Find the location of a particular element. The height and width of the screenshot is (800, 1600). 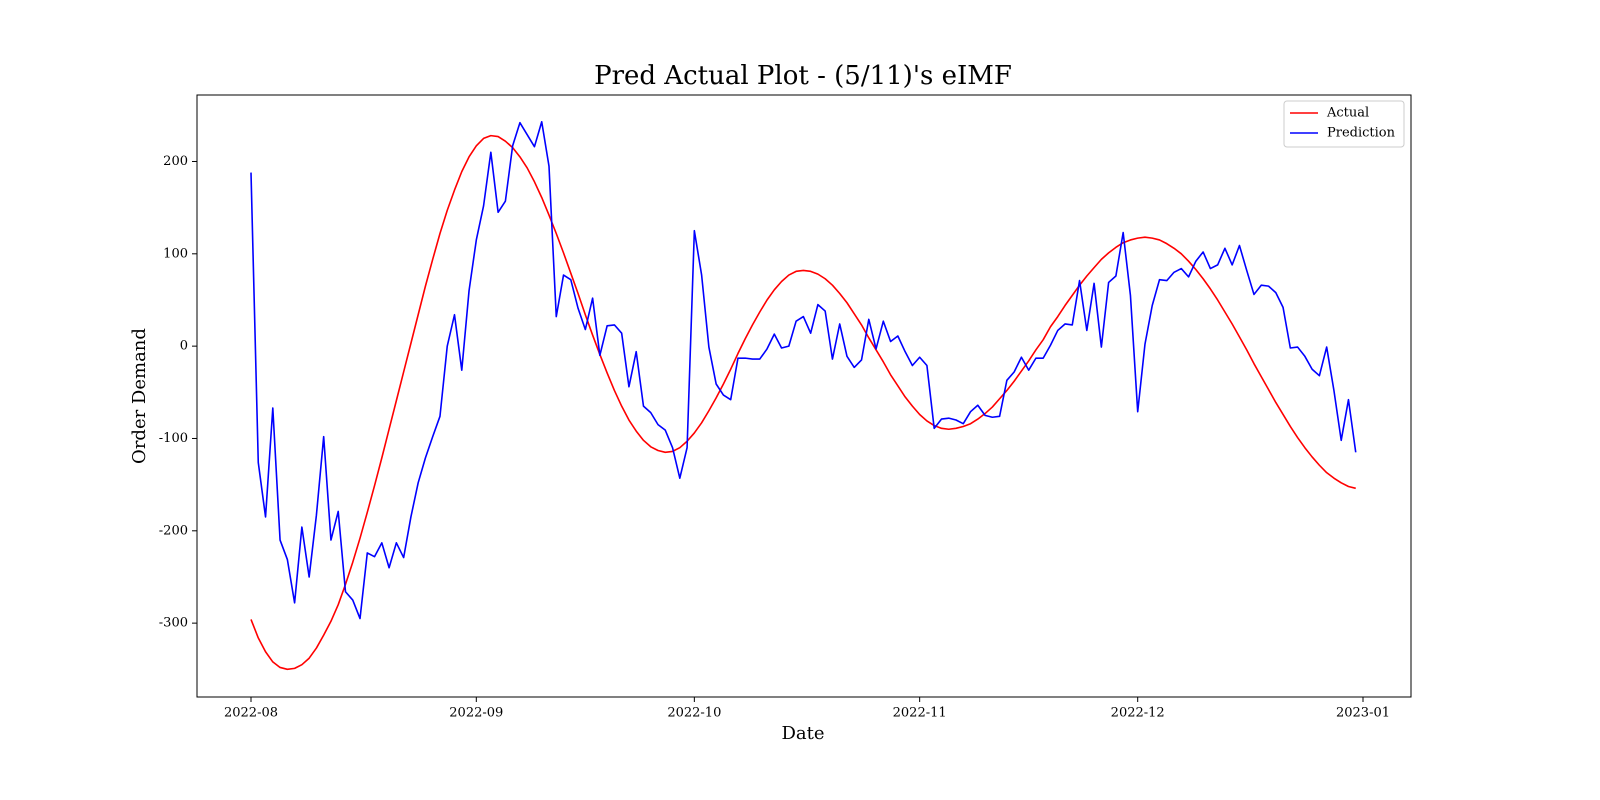

y-tick-label: 200 is located at coordinates (175, 161).